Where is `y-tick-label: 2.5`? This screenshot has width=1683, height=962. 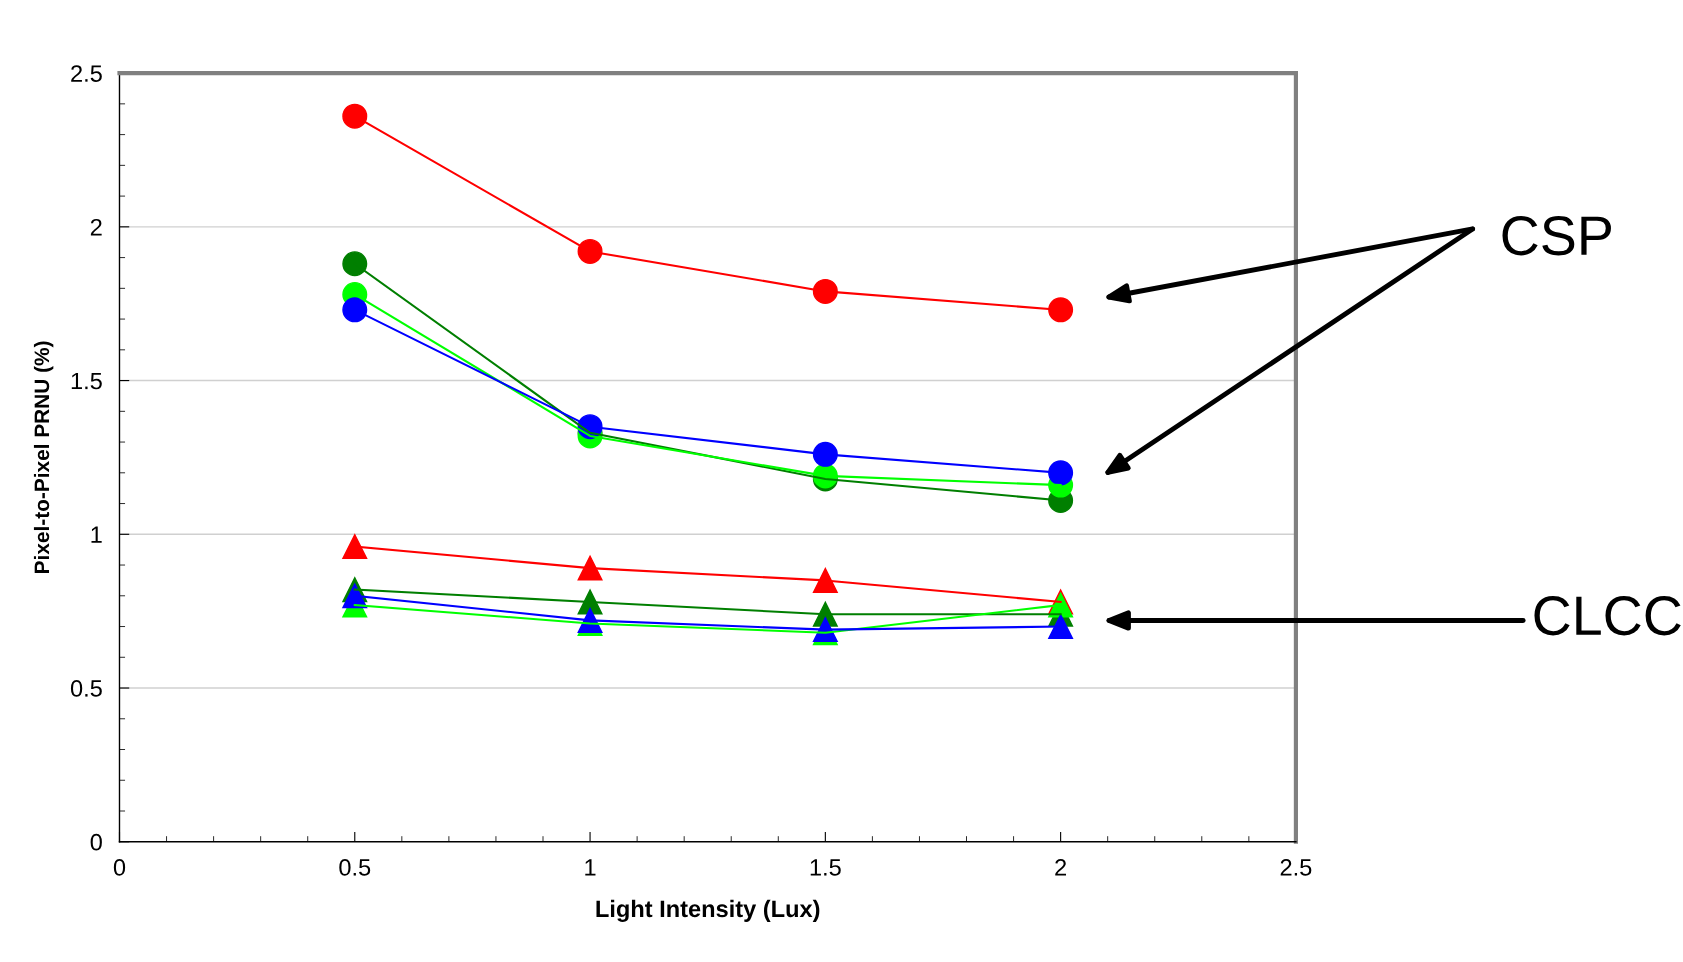 y-tick-label: 2.5 is located at coordinates (86, 73).